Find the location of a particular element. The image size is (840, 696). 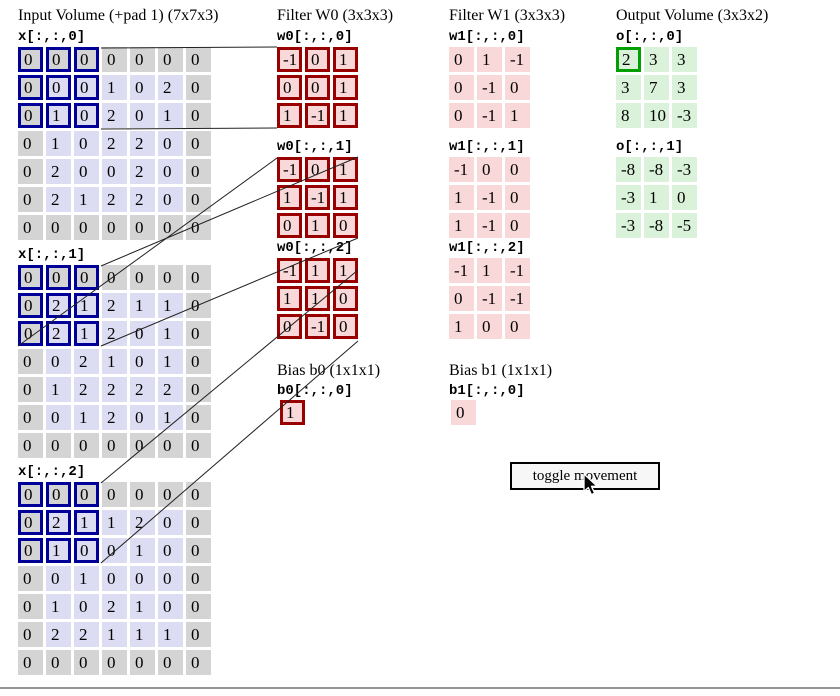

w1-slice-2-grid: -1 1 -1 0 -1 -1 1 0 0 is located at coordinates (489, 298).